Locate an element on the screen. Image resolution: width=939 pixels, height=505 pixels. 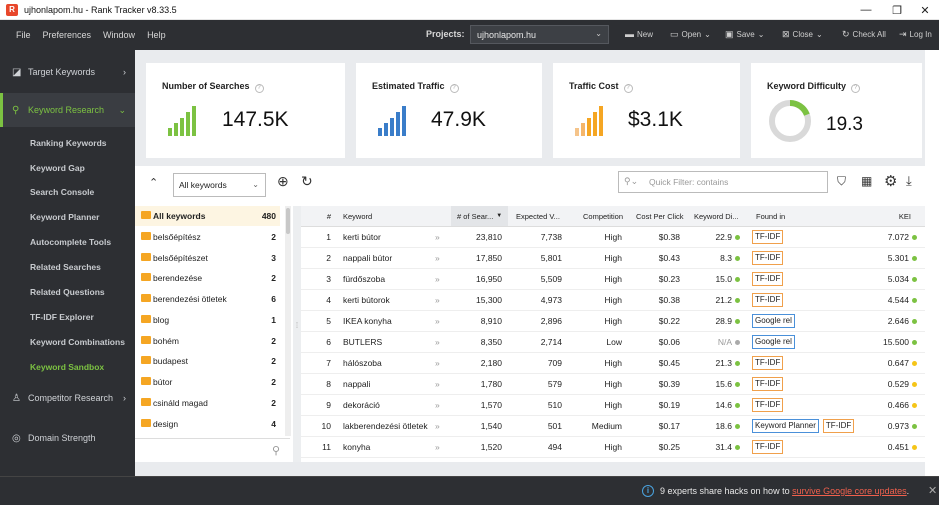
login-button: ⇥ Log In is located at coordinates (915, 34).